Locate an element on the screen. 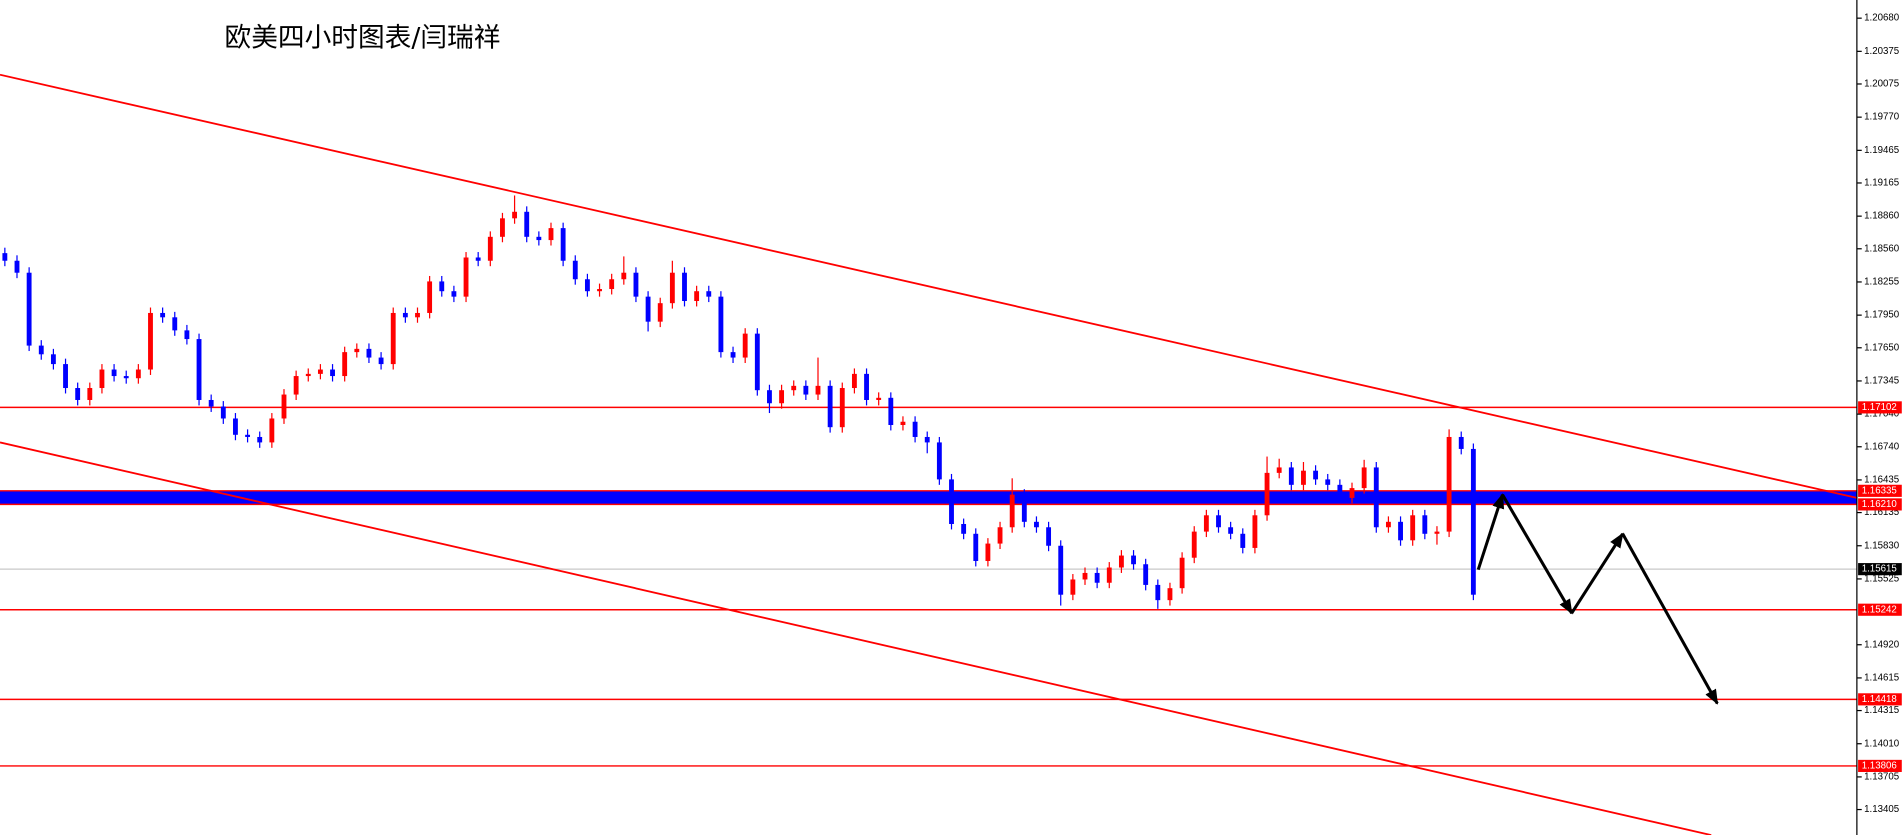 This screenshot has width=1903, height=835. y-tick-label: 1.20680 is located at coordinates (1882, 18).